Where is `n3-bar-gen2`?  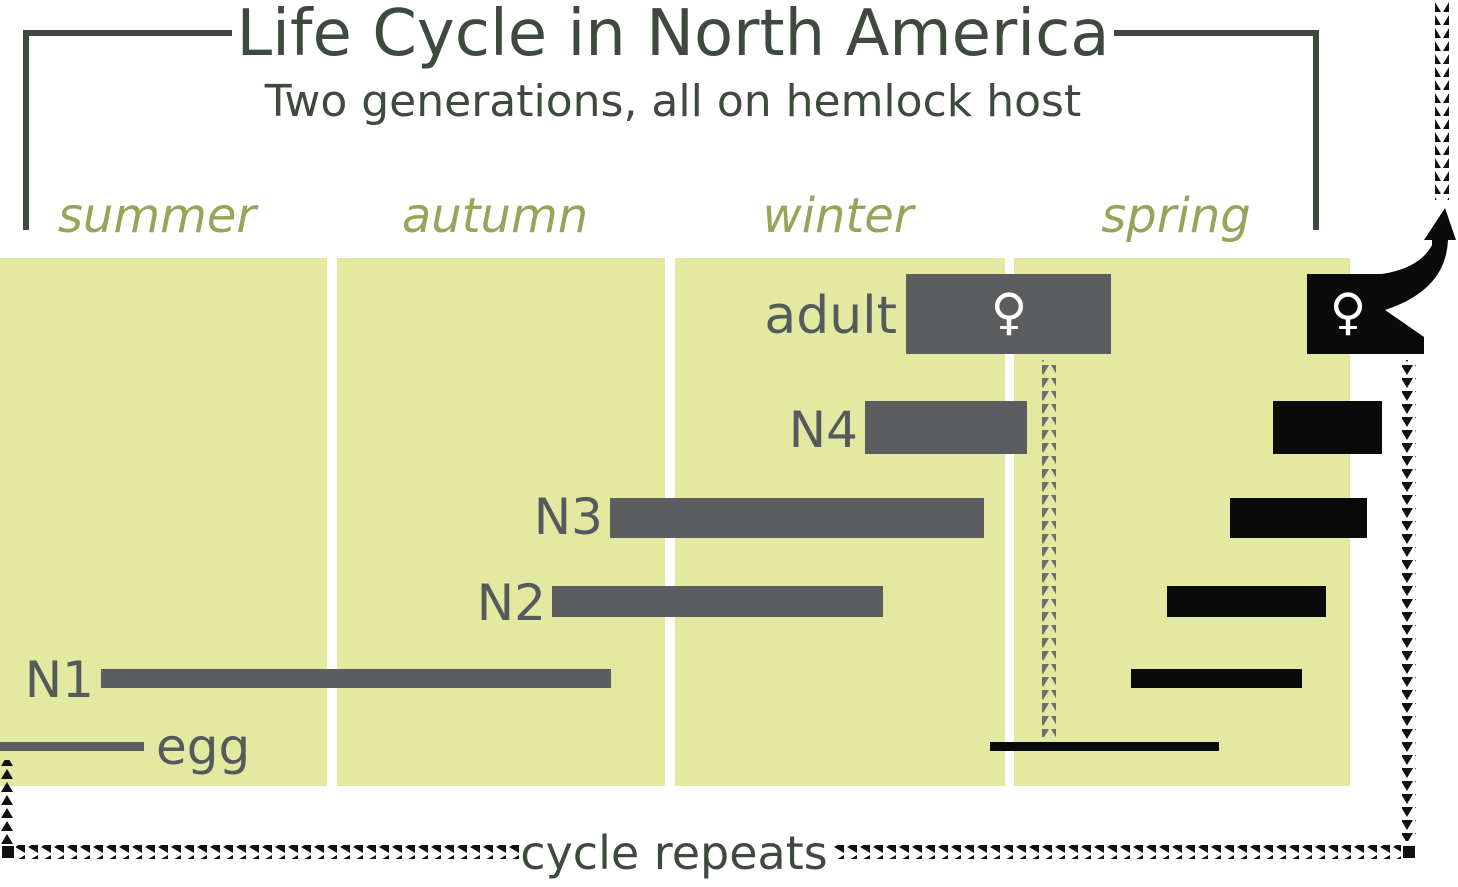 n3-bar-gen2 is located at coordinates (1298, 518).